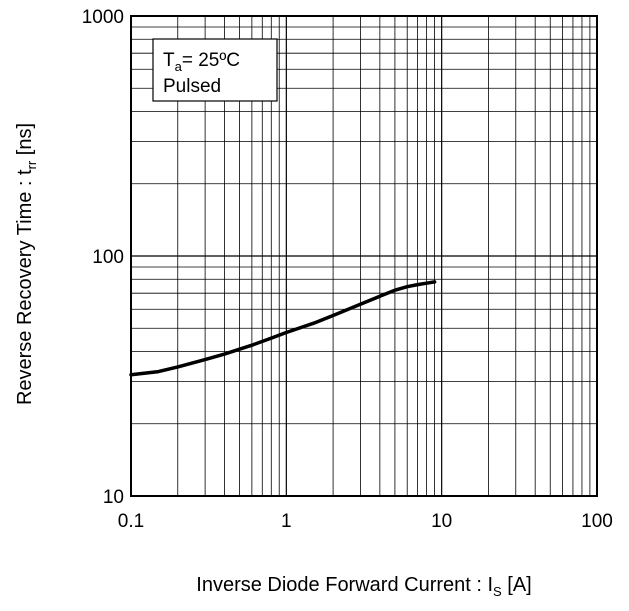 The image size is (629, 611). Describe the element at coordinates (286, 521) in the screenshot. I see `x-tick-label: 1` at that location.